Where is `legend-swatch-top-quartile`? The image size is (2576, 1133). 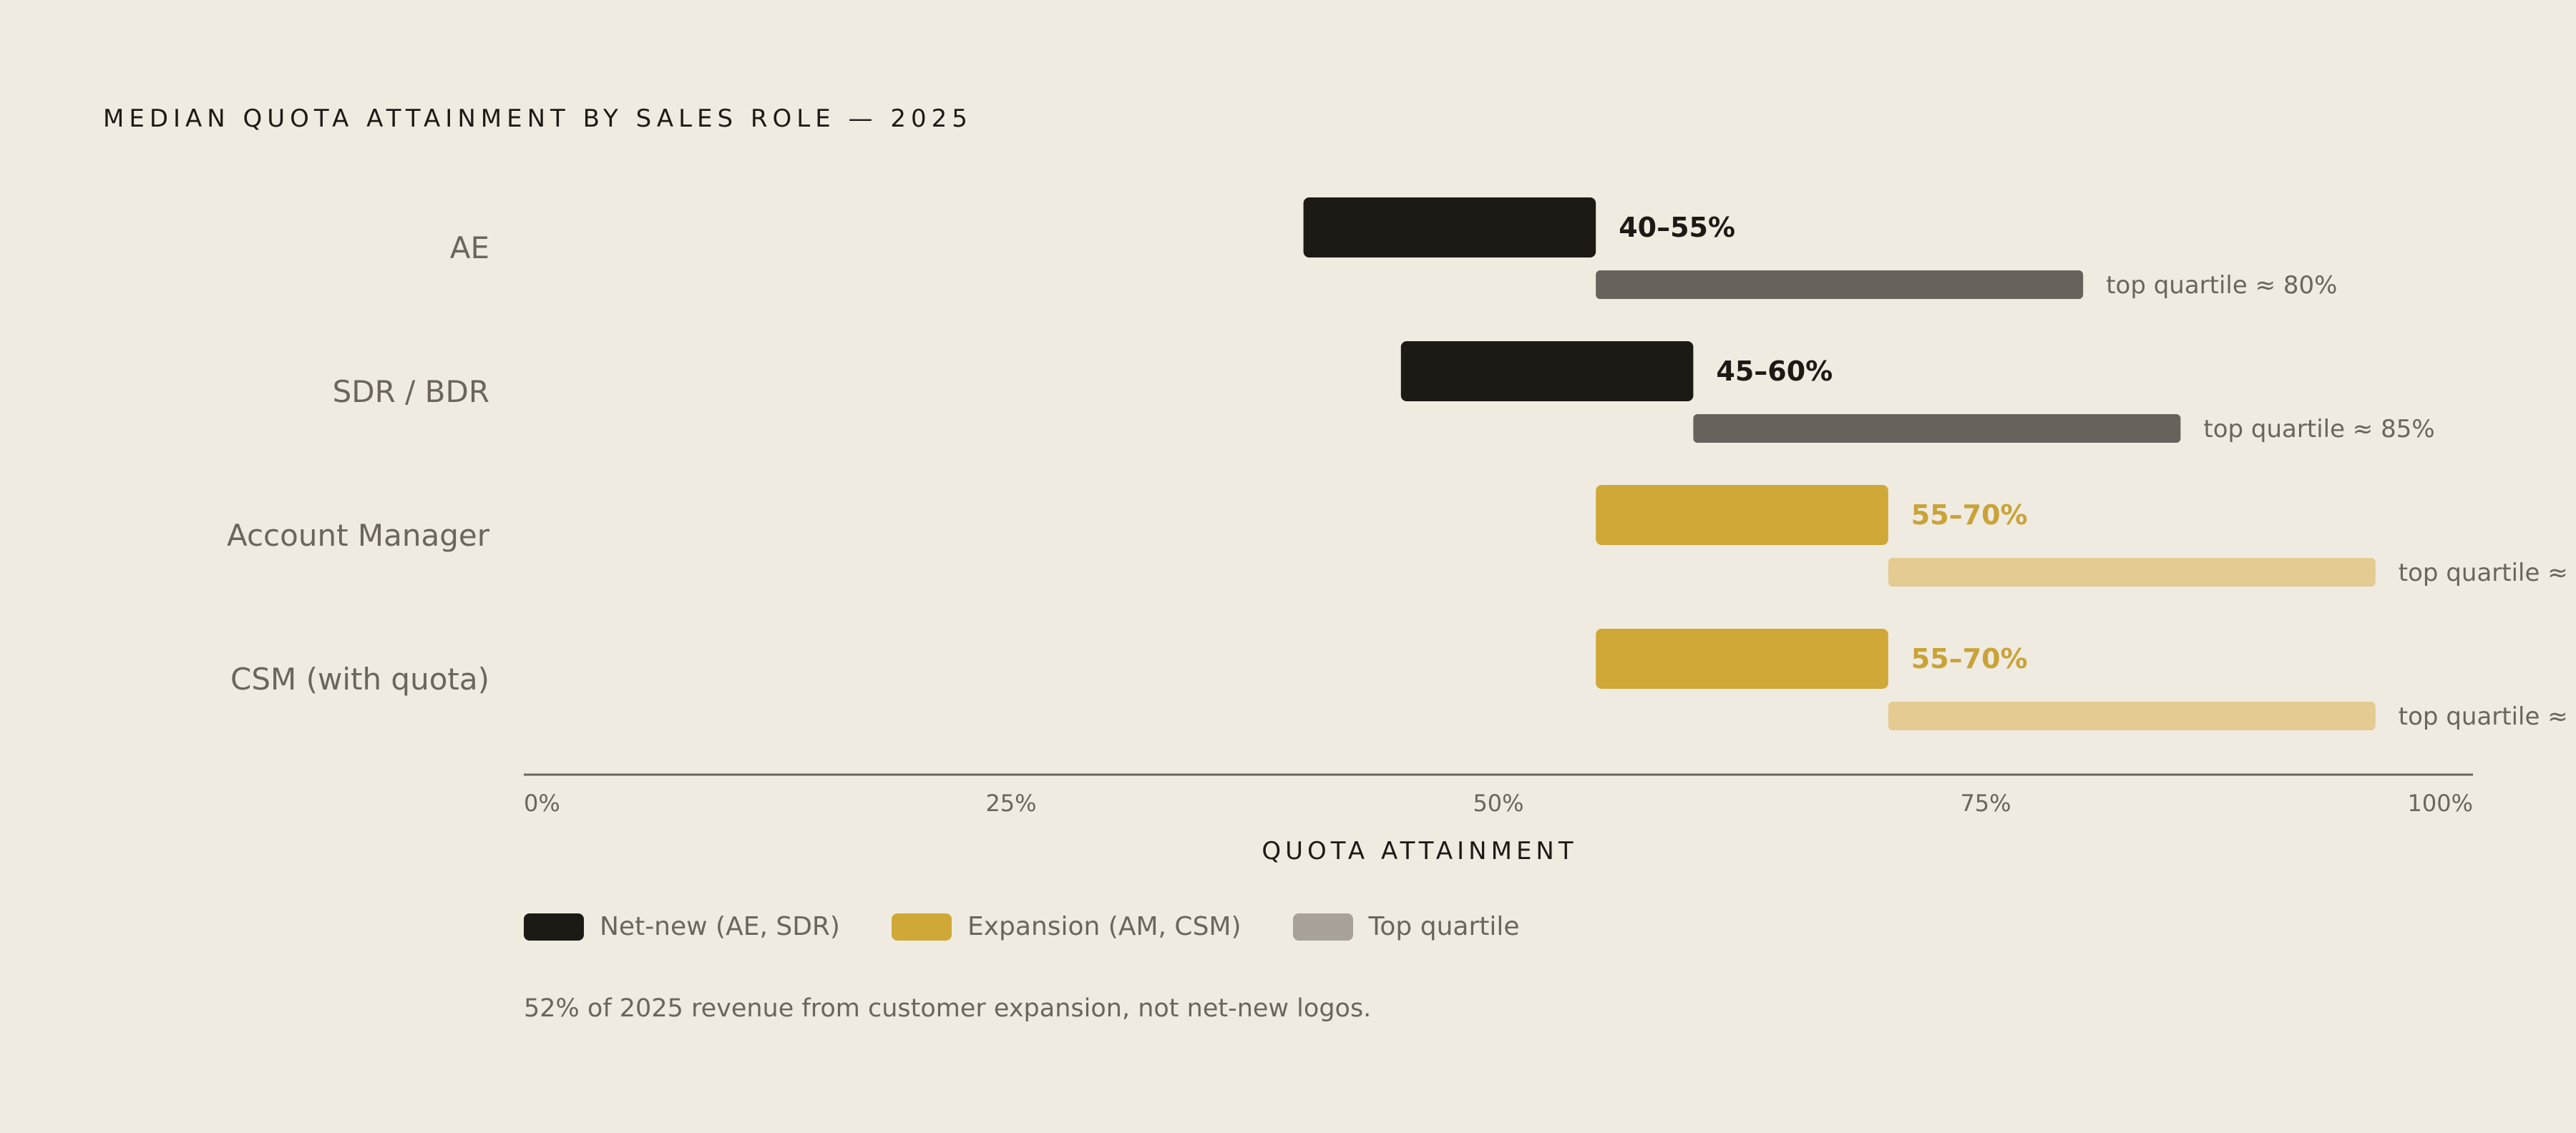 legend-swatch-top-quartile is located at coordinates (1322, 927).